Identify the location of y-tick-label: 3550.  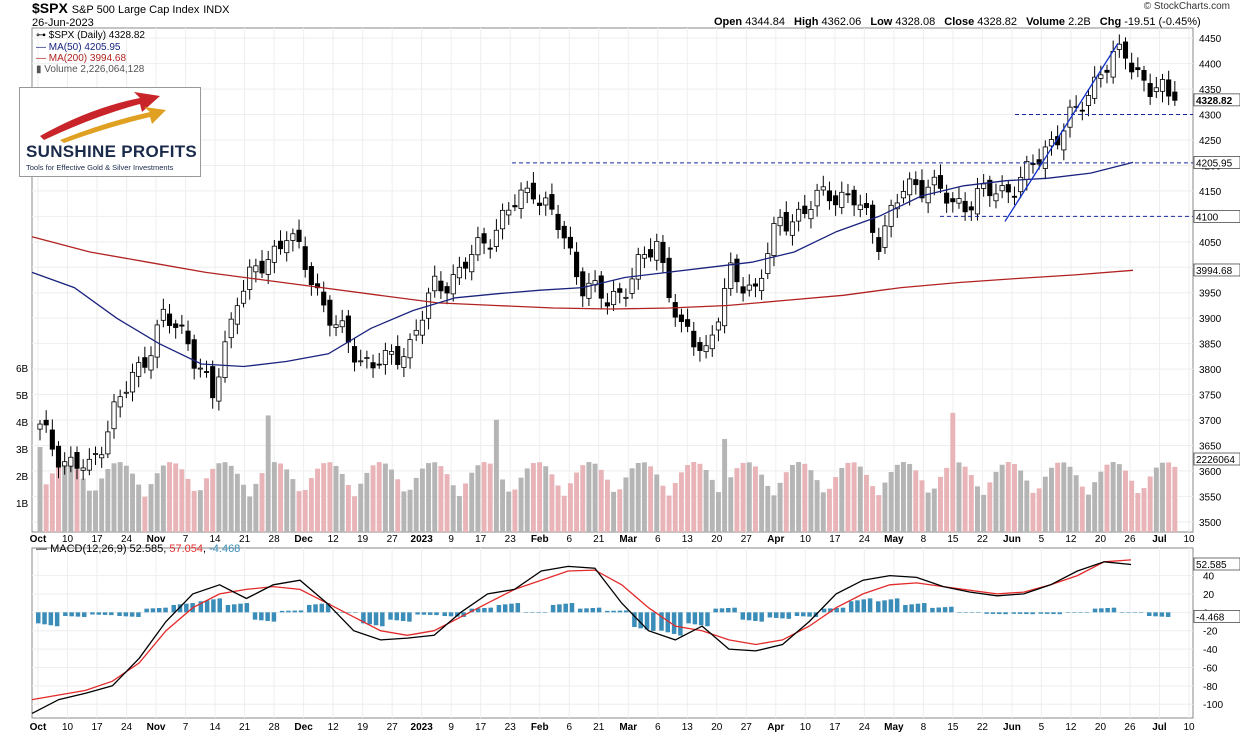
(1210, 497).